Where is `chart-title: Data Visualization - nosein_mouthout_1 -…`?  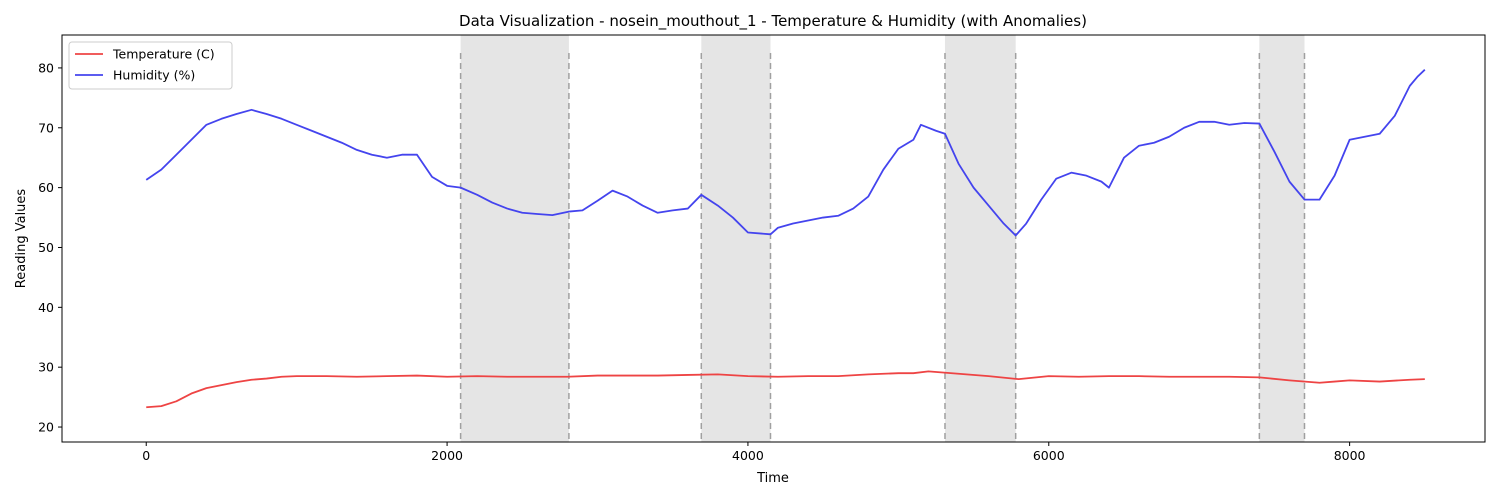 chart-title: Data Visualization - nosein_mouthout_1 -… is located at coordinates (773, 21).